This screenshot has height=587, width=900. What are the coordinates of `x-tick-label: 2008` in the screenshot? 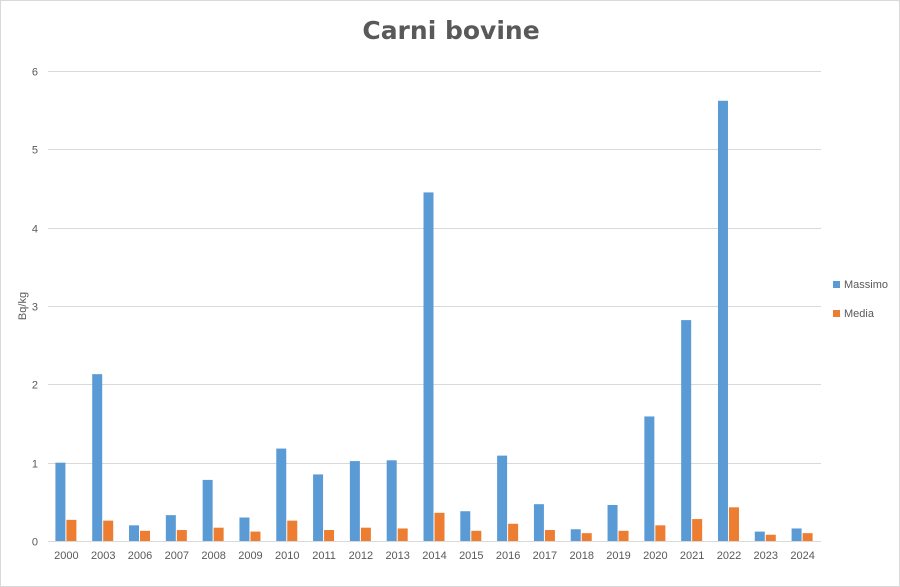 It's located at (213, 556).